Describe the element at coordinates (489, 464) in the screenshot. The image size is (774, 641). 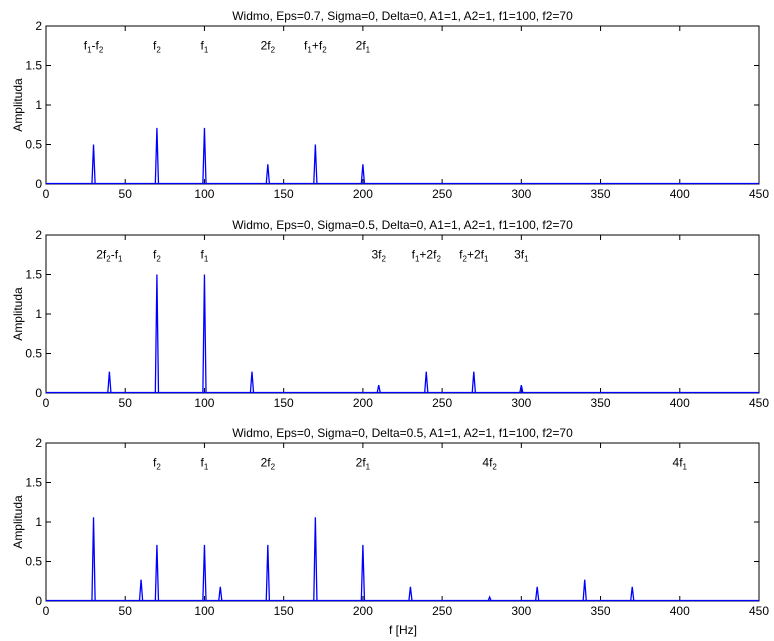
I see `peak-annotation: 4f2` at that location.